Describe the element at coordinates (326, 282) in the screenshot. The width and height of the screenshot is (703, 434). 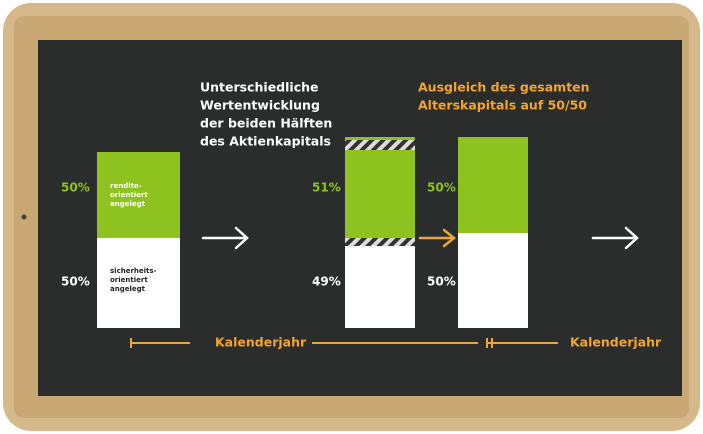
I see `percent-label: 49%` at that location.